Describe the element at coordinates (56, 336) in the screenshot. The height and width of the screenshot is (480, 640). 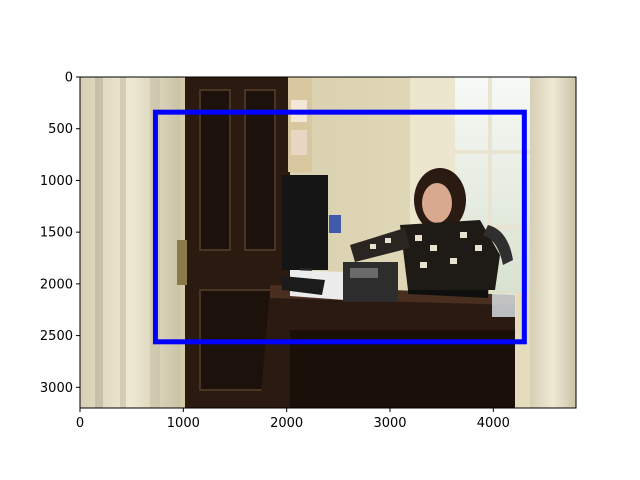
I see `y-tick-label: 2500` at that location.